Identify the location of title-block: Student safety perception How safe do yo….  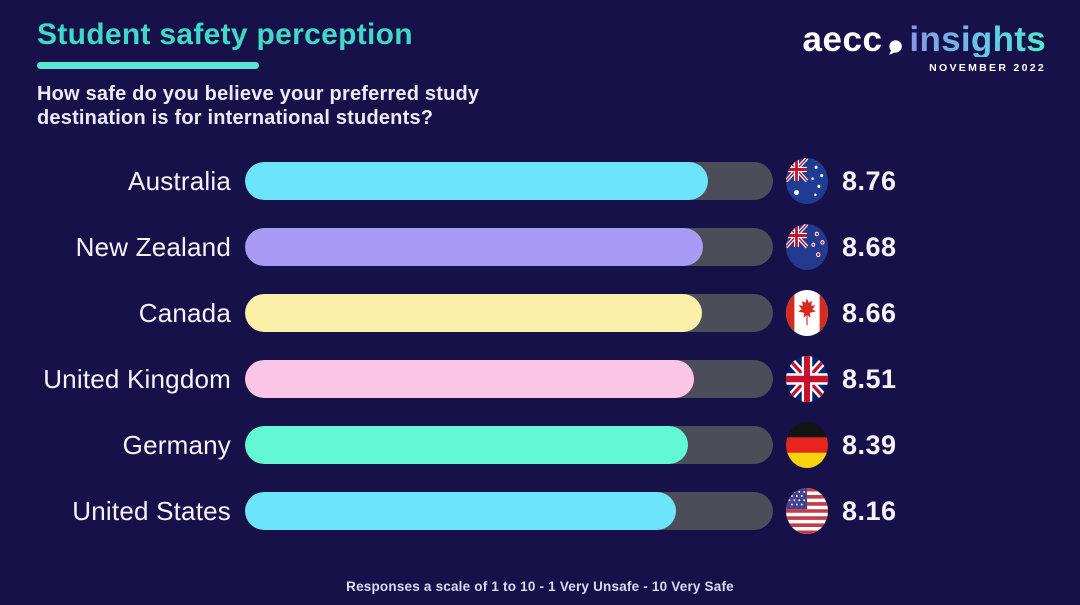
(258, 74).